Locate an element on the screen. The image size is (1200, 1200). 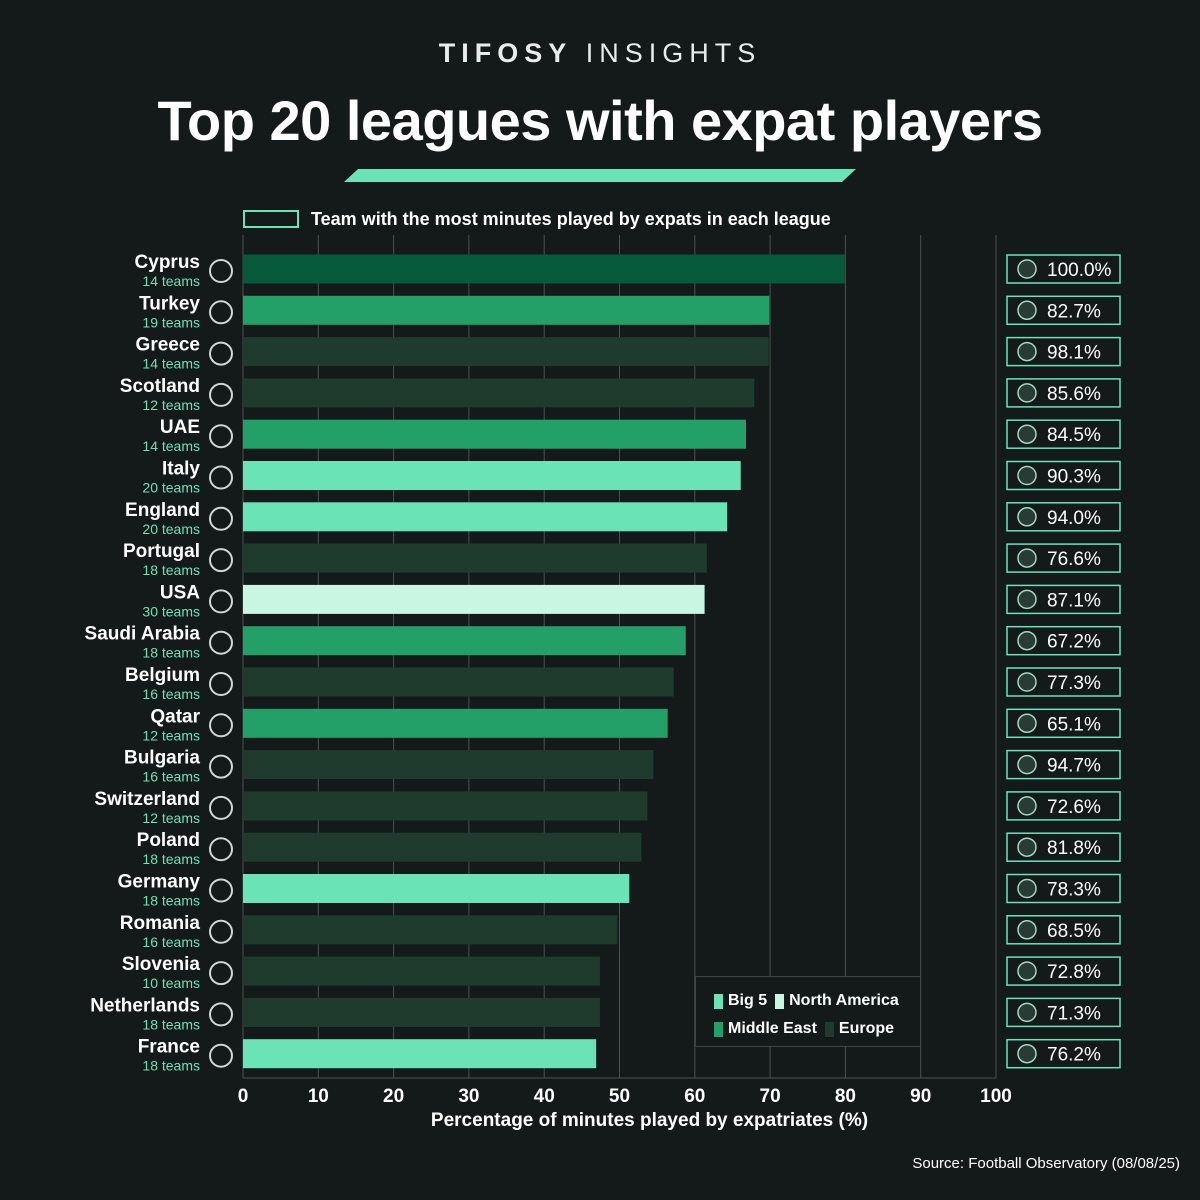
team-pct-value: 76.2% is located at coordinates (1074, 1055).